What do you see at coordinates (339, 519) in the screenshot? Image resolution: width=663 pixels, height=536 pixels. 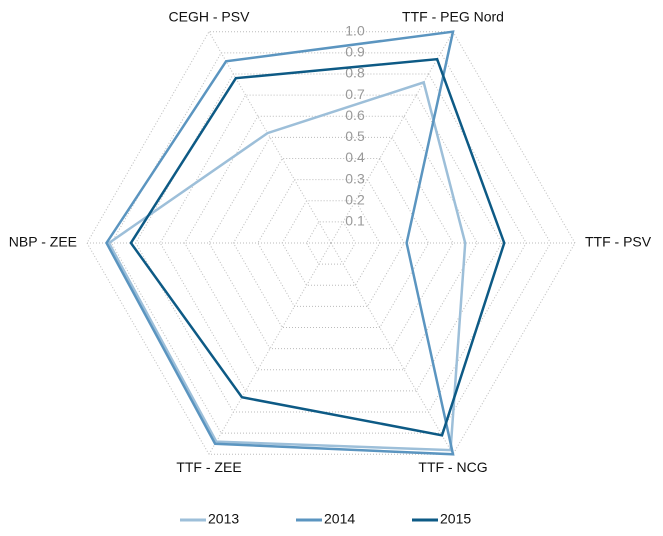 I see `legend-label: 2014` at bounding box center [339, 519].